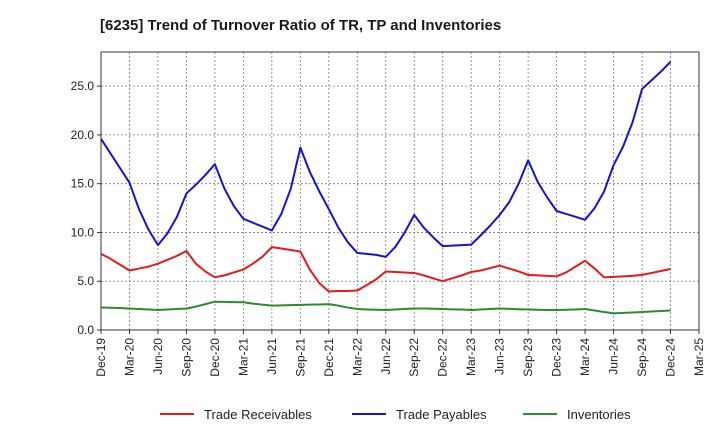 The height and width of the screenshot is (440, 720). I want to click on legend-label-inventories: Inventories, so click(599, 414).